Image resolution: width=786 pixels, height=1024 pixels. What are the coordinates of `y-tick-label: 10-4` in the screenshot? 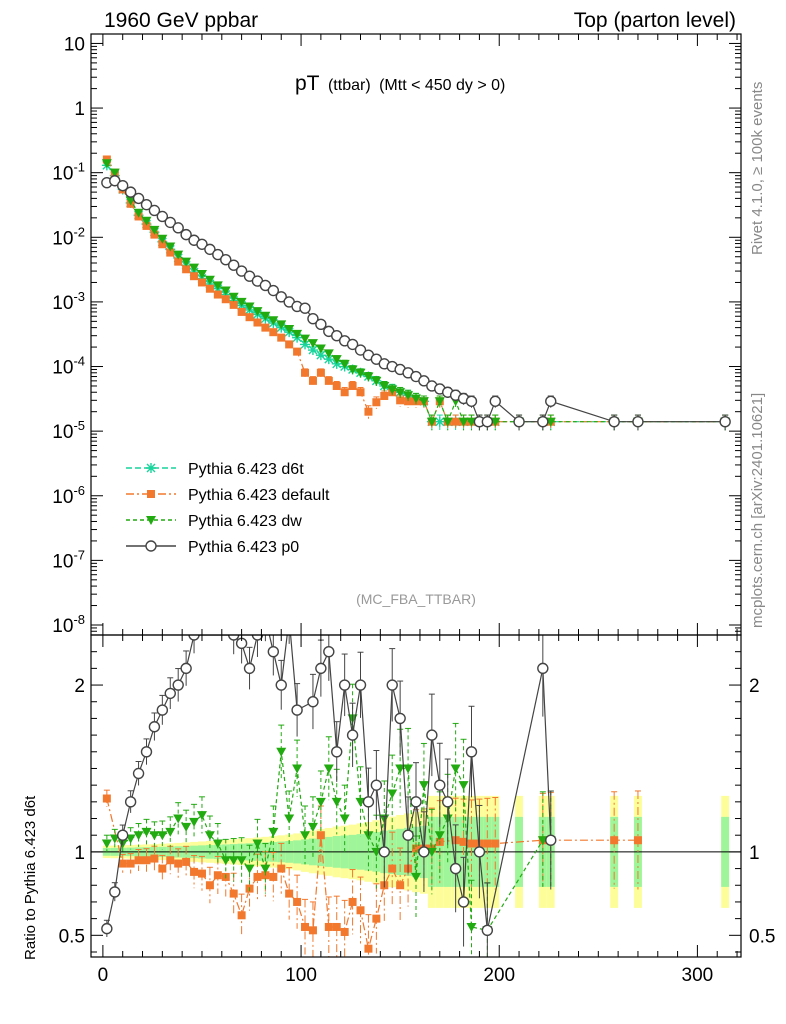 It's located at (68, 366).